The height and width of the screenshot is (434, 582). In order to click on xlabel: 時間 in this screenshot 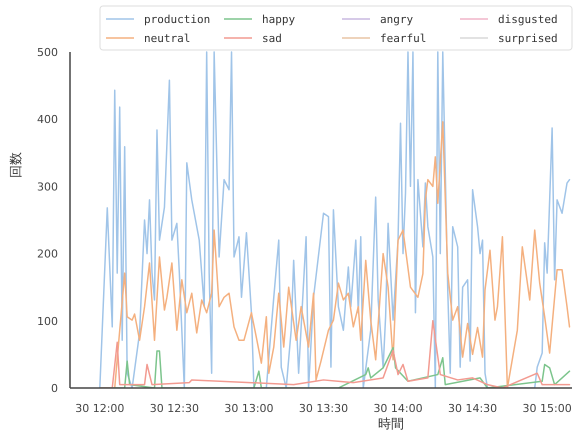, I will do `click(391, 424)`.